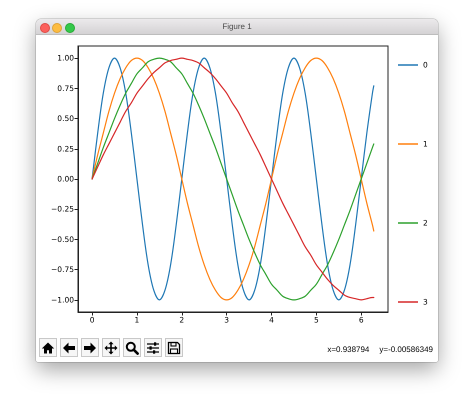 This screenshot has width=474, height=413. Describe the element at coordinates (237, 27) in the screenshot. I see `caption: Figure 1` at that location.